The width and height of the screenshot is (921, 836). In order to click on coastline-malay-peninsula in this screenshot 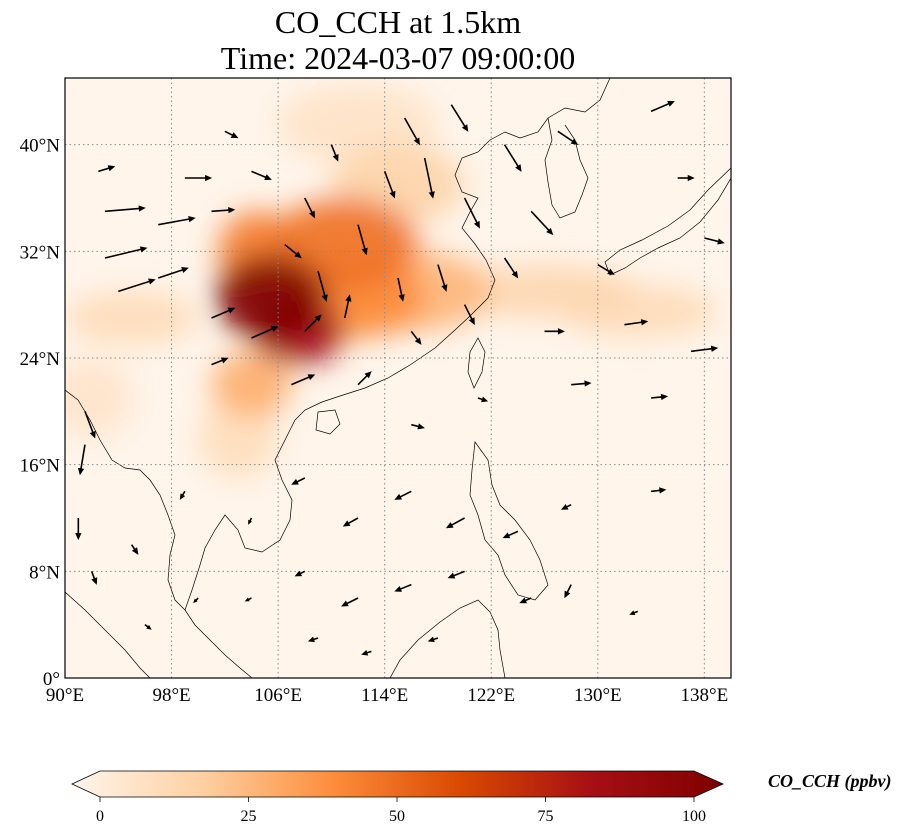, I will do `click(218, 643)`.